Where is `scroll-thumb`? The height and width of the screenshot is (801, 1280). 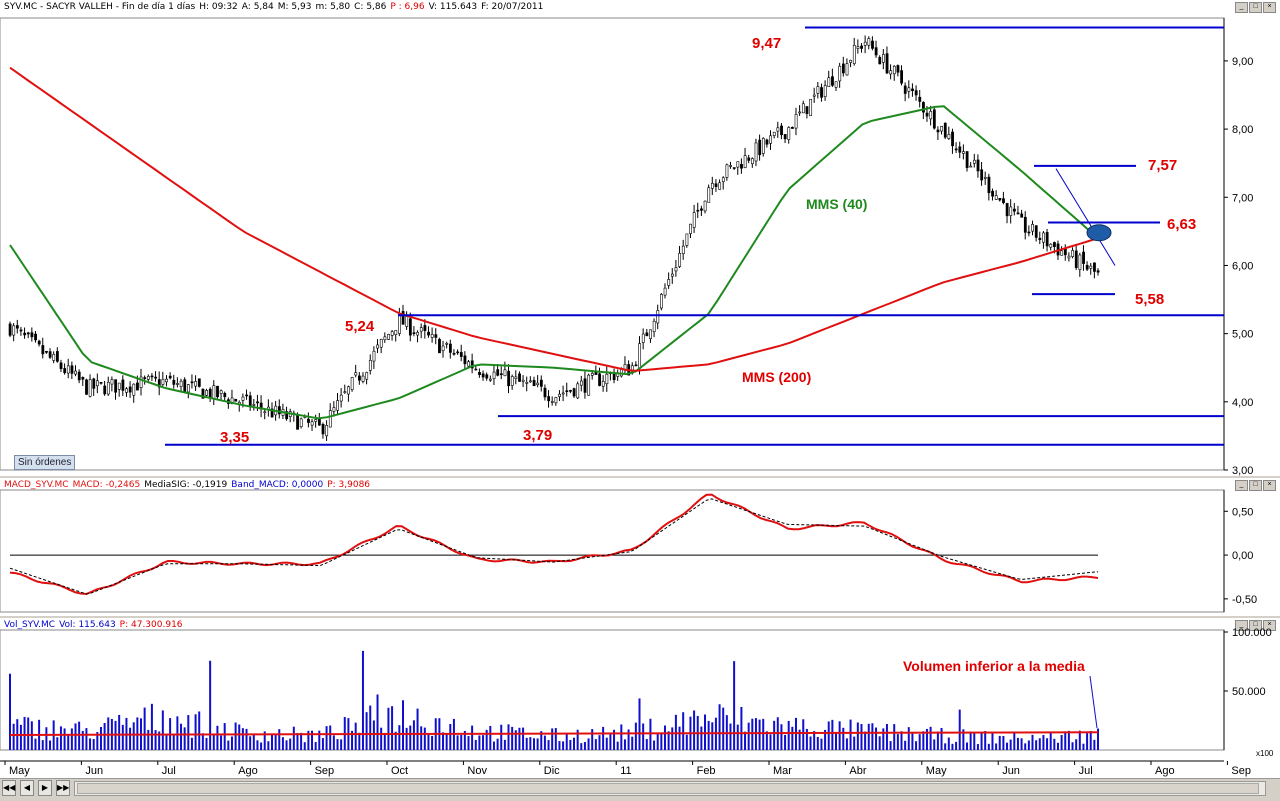 scroll-thumb is located at coordinates (668, 788).